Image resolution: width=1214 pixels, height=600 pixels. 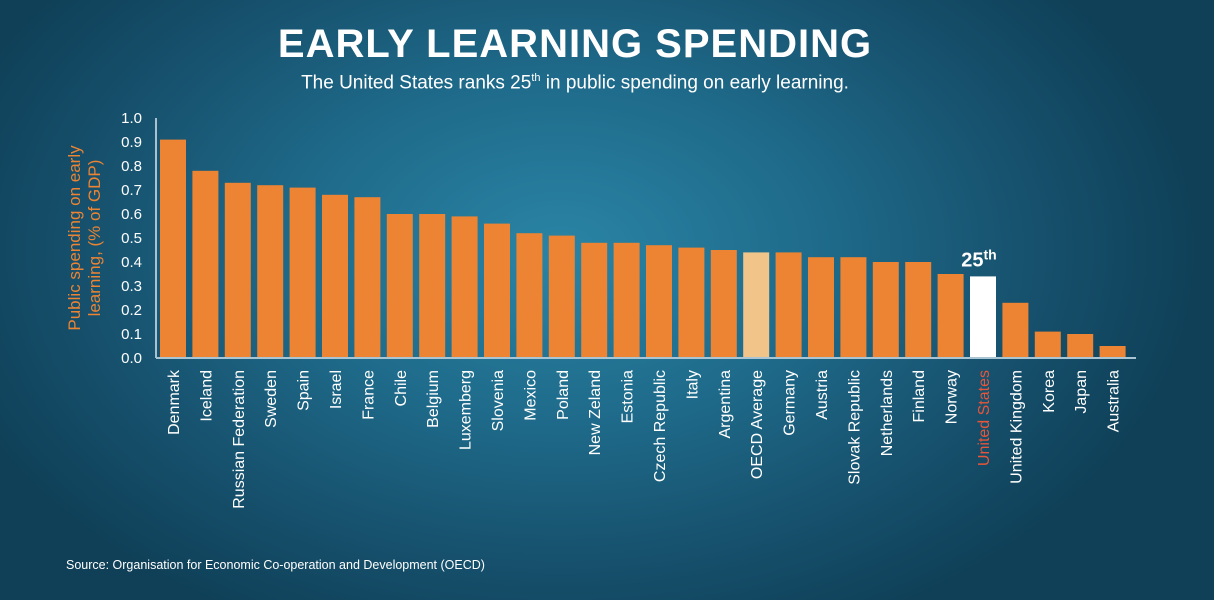 I want to click on x-tick-label: Chile, so click(x=401, y=388).